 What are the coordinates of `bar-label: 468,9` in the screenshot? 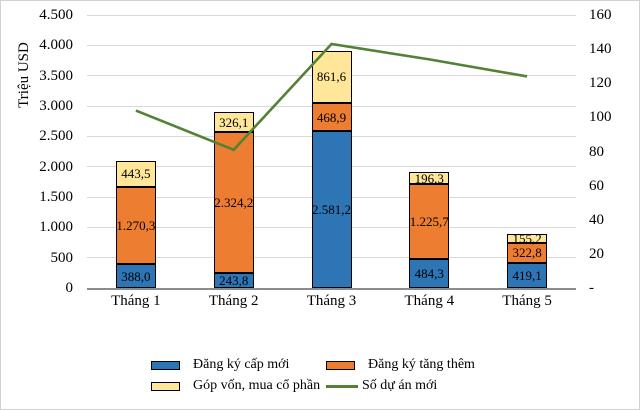 It's located at (331, 117).